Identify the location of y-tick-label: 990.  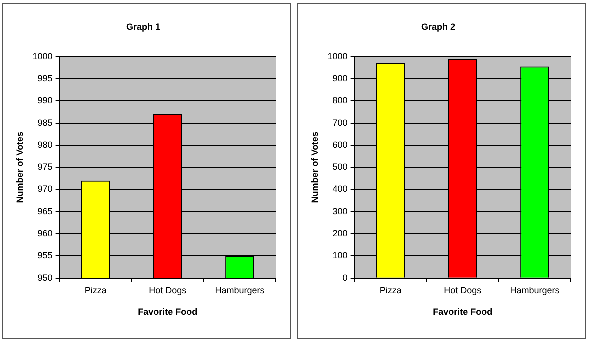
(45, 101).